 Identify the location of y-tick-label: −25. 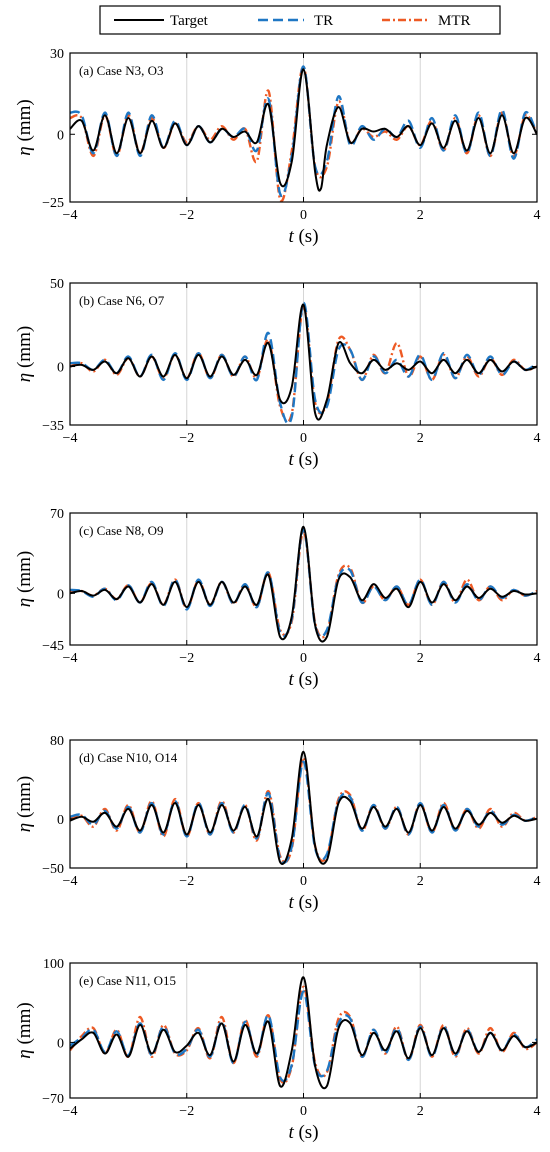
(53, 203).